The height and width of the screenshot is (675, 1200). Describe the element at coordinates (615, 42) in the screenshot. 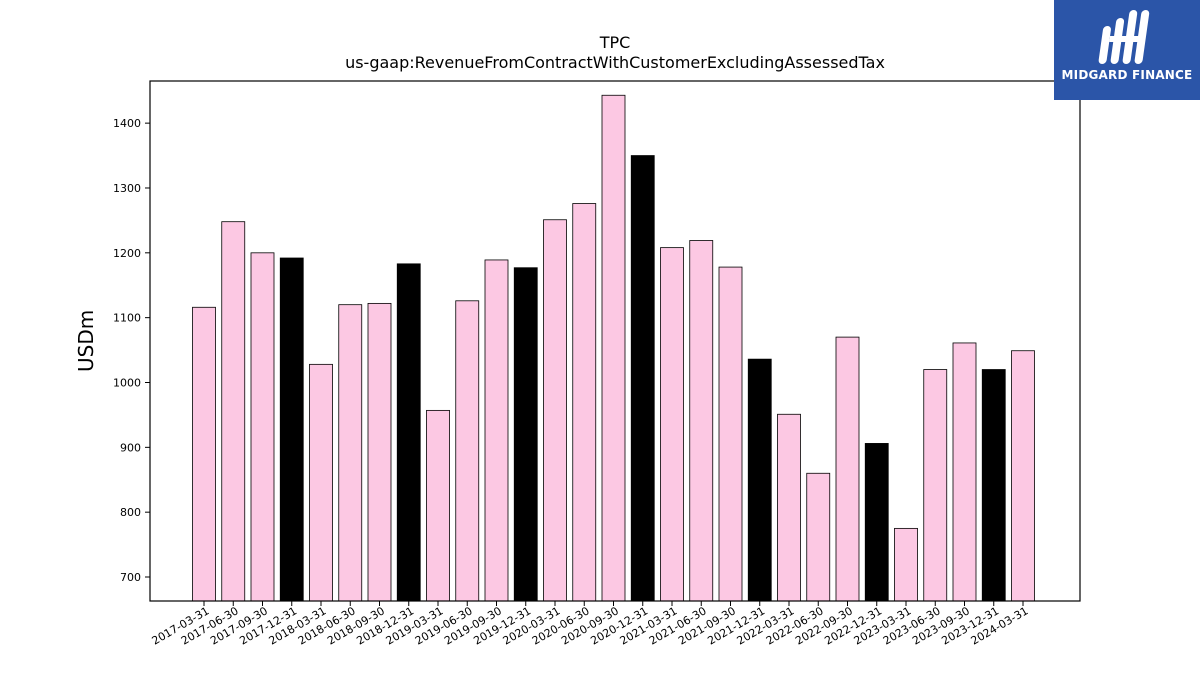

I see `chart-title: TPC` at that location.